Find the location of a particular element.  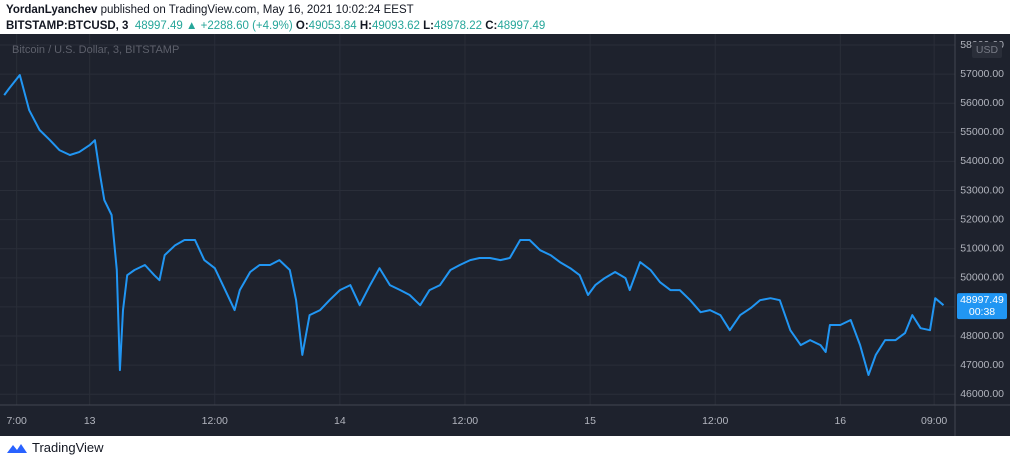

y-tick-label: 47000.00 is located at coordinates (982, 365).